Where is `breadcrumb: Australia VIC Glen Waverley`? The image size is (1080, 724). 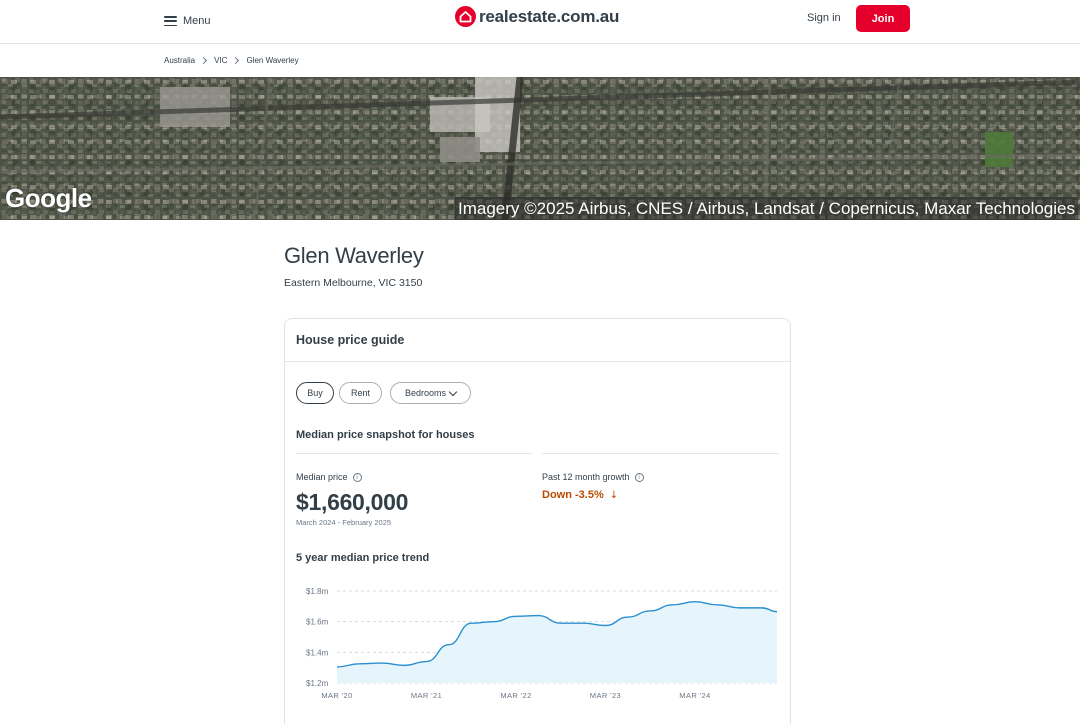 breadcrumb: Australia VIC Glen Waverley is located at coordinates (231, 60).